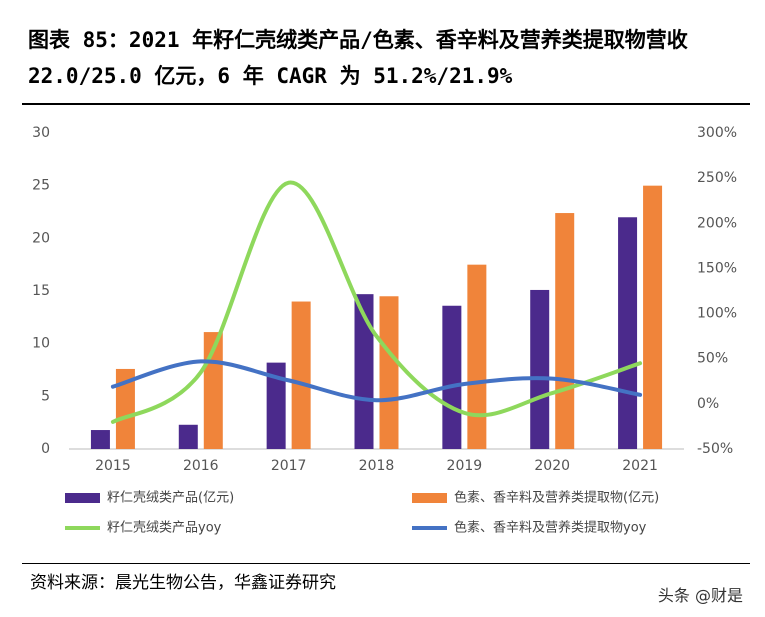  I want to click on legend-label: 色素、香辛料及营养类提取物yoy, so click(550, 528).